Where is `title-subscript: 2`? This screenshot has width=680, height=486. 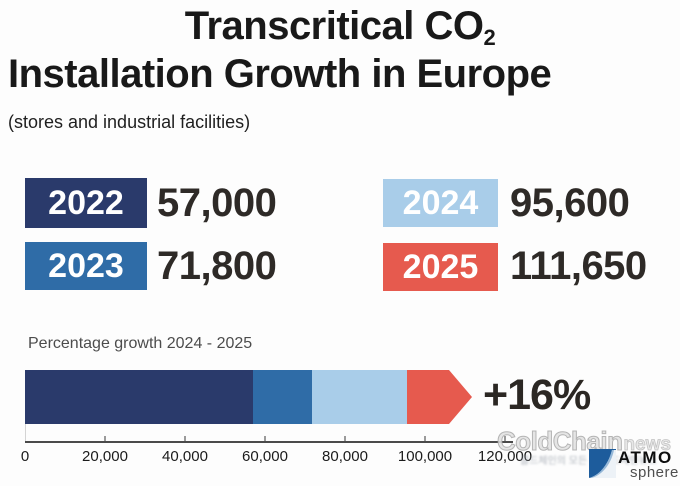
title-subscript: 2 is located at coordinates (489, 38).